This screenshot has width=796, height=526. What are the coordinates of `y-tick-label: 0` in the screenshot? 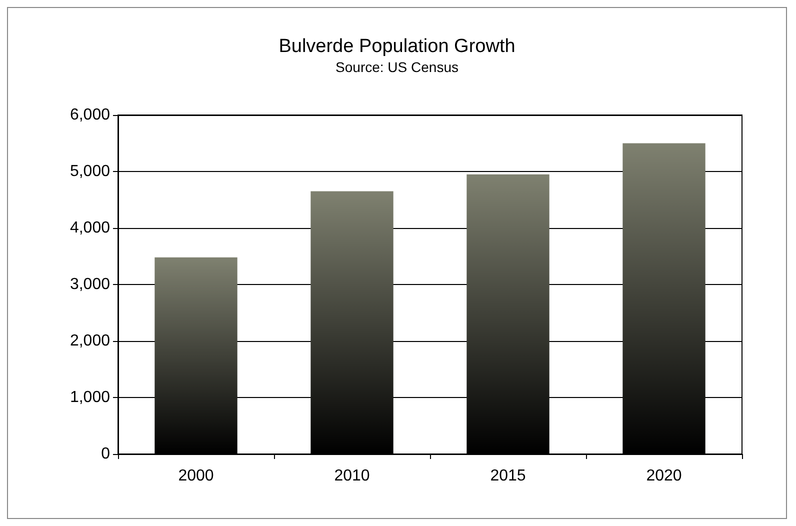 It's located at (105, 454).